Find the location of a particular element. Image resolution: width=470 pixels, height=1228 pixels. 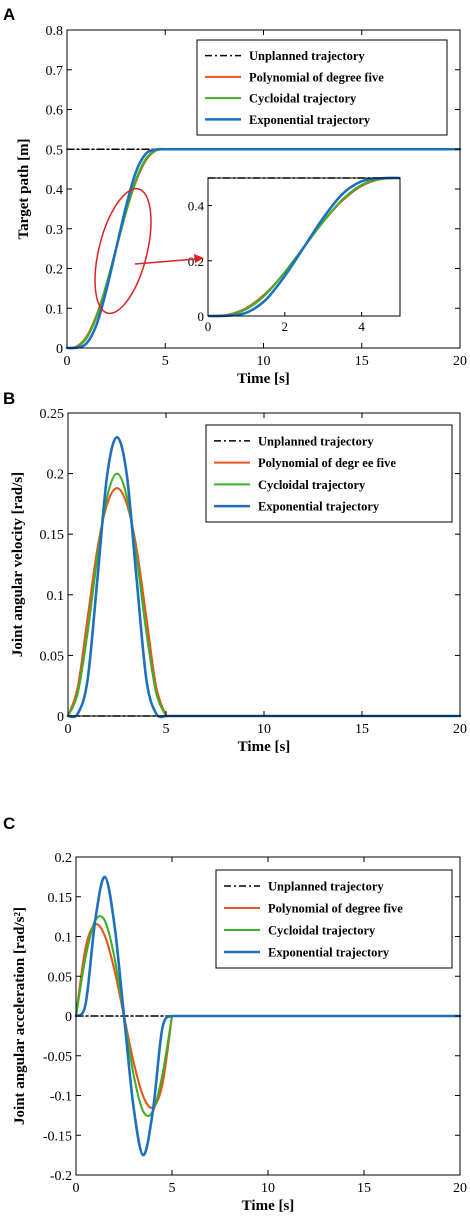

y-tick-label-a: 0.4 is located at coordinates (55, 190).